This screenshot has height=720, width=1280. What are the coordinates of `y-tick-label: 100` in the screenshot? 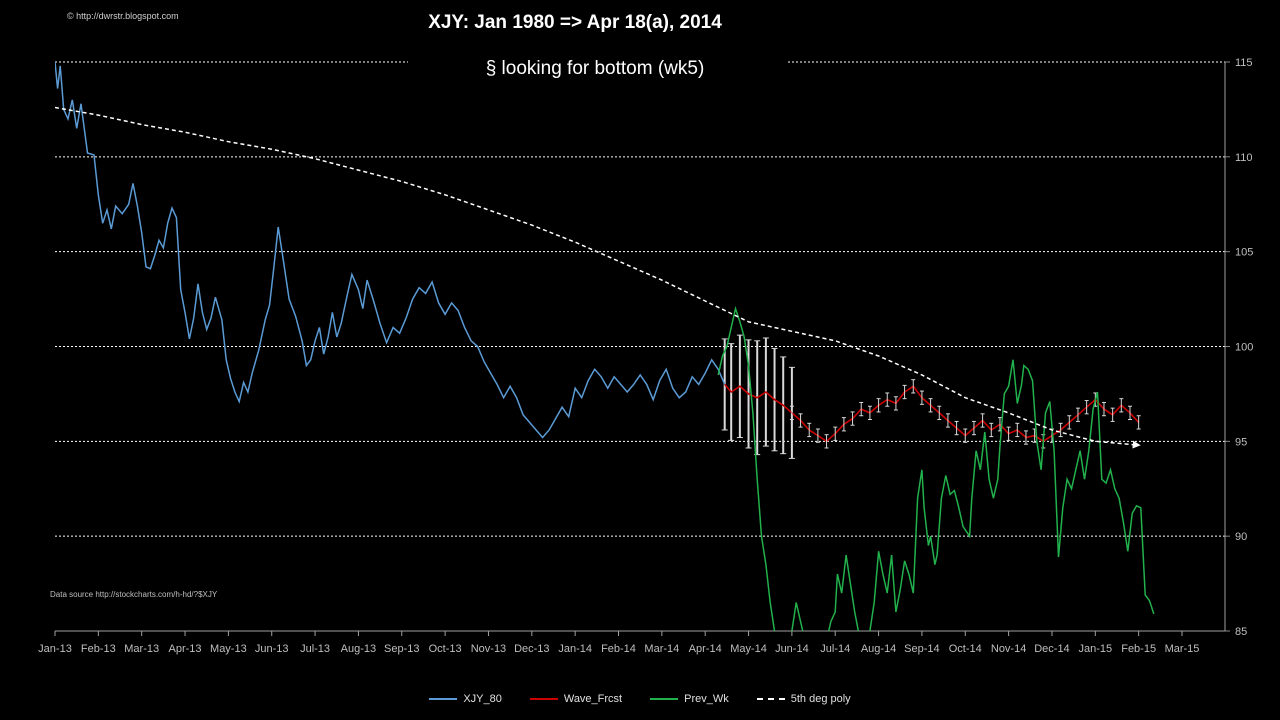 It's located at (1244, 348).